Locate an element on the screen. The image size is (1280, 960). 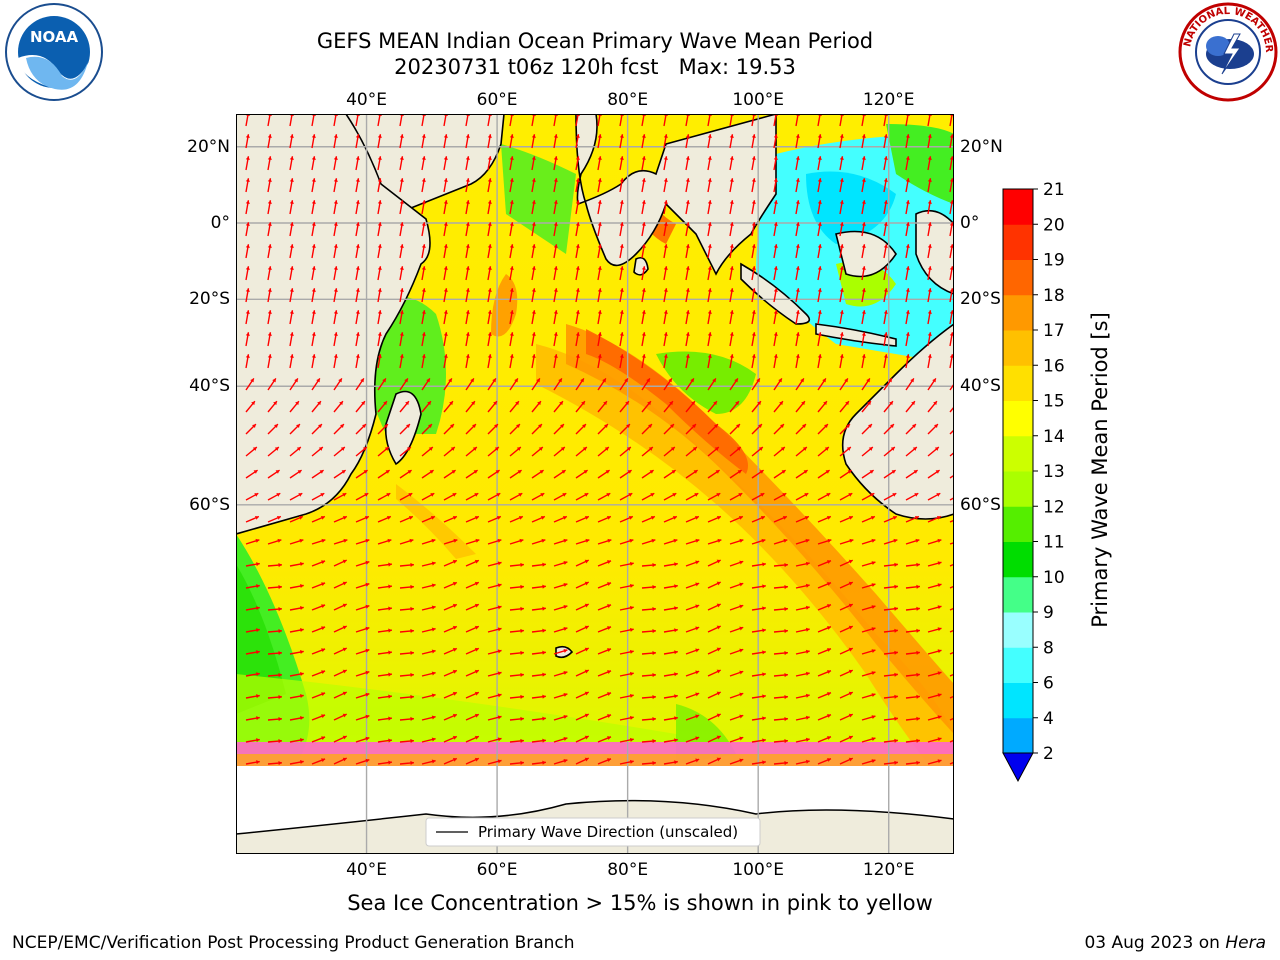
map-legend: Primary Wave Direction (unscaled) is located at coordinates (593, 832).